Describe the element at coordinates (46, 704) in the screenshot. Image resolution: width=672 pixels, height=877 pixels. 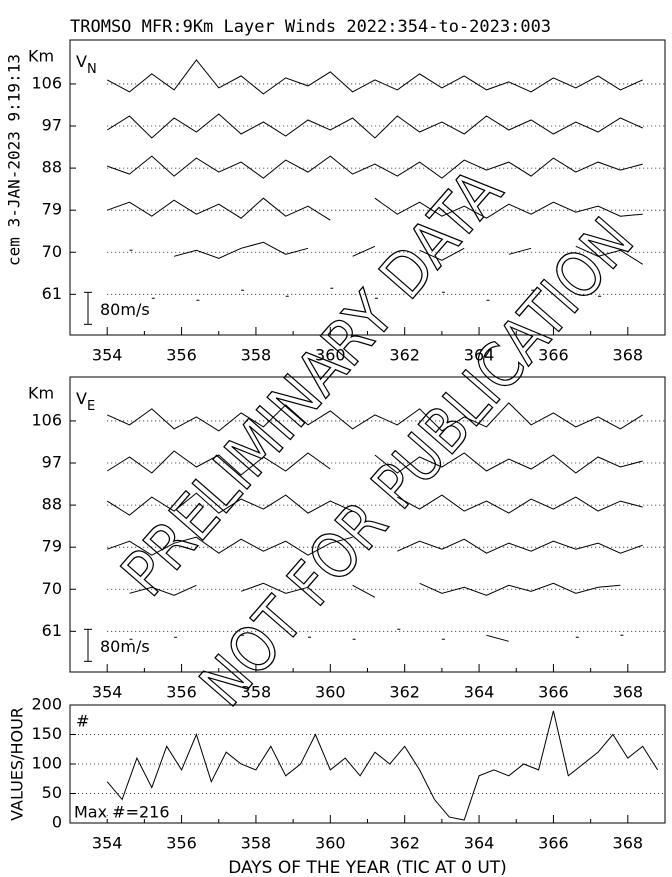
I see `y-tick-label: 200` at that location.